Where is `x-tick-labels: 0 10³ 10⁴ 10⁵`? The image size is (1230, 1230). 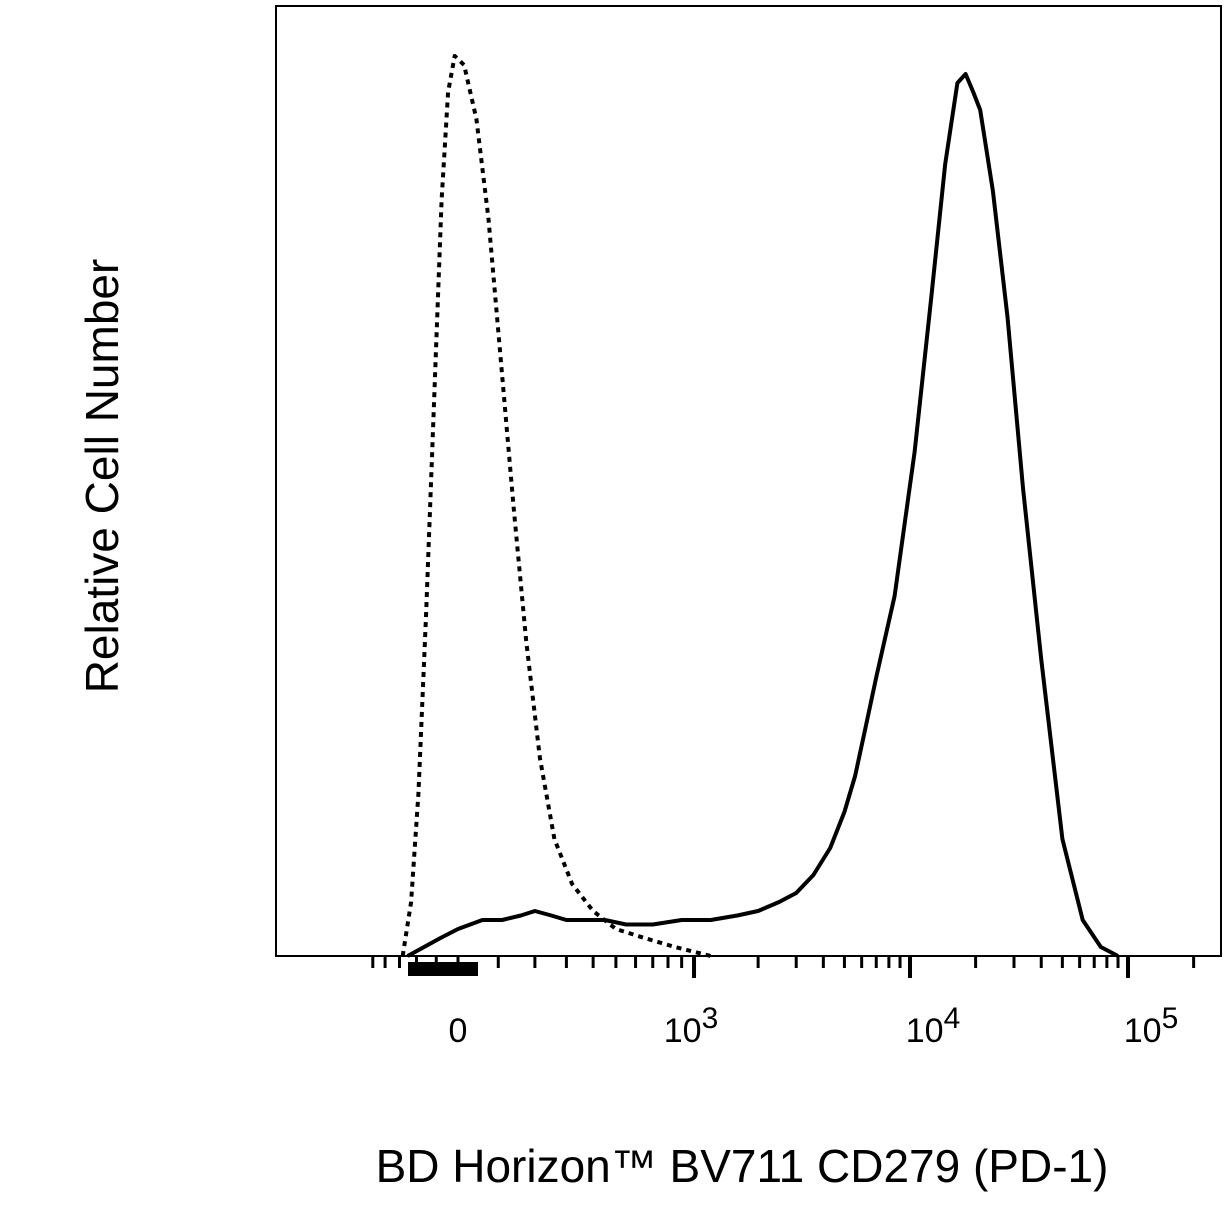 x-tick-labels: 0 10³ 10⁴ 10⁵ is located at coordinates (814, 1026).